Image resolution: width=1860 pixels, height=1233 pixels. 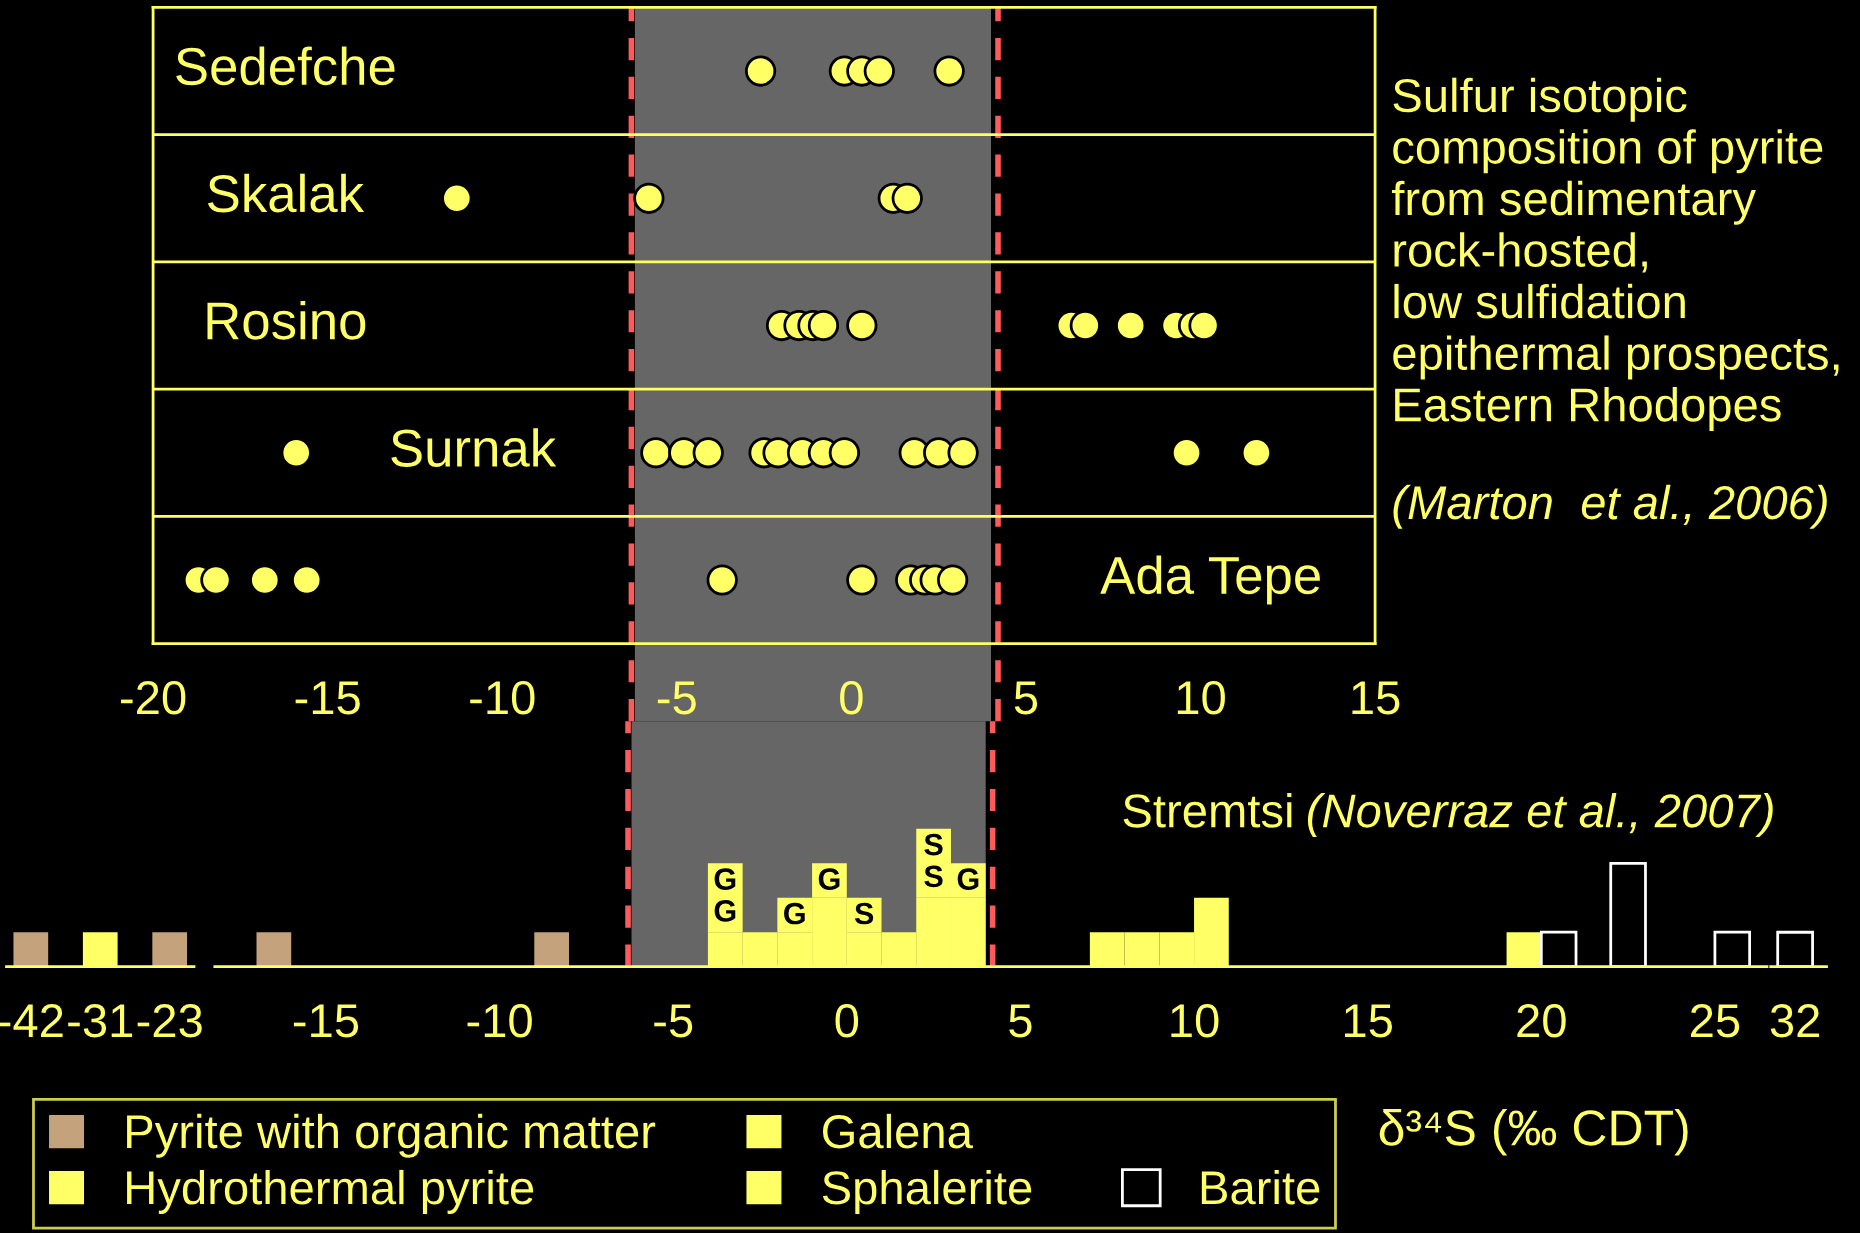 What do you see at coordinates (169, 1021) in the screenshot?
I see `x-tick-label: -23` at bounding box center [169, 1021].